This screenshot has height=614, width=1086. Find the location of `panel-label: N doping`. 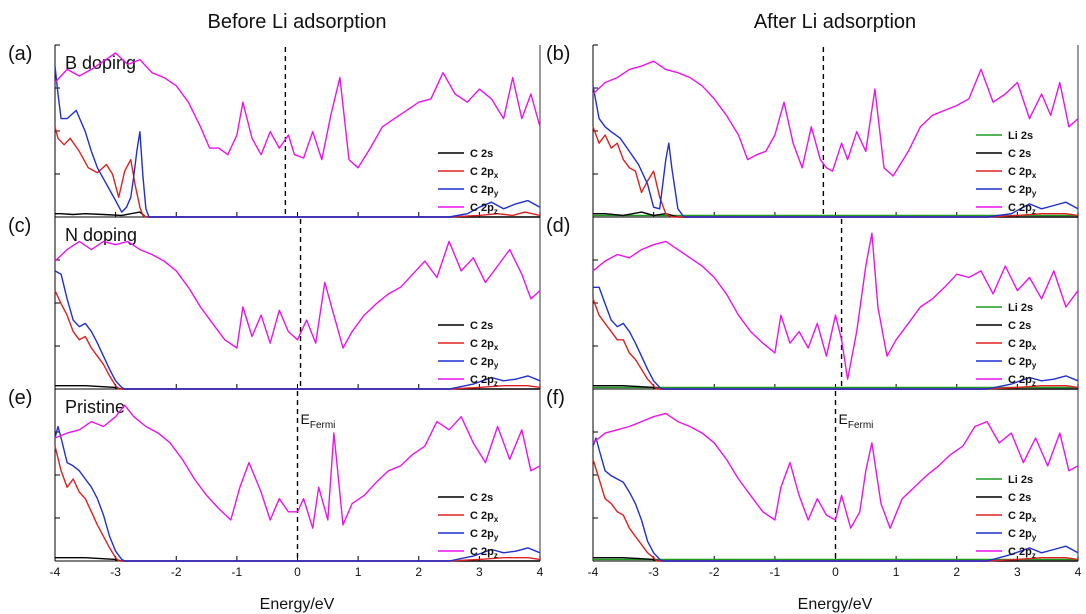

panel-label: N doping is located at coordinates (101, 235).